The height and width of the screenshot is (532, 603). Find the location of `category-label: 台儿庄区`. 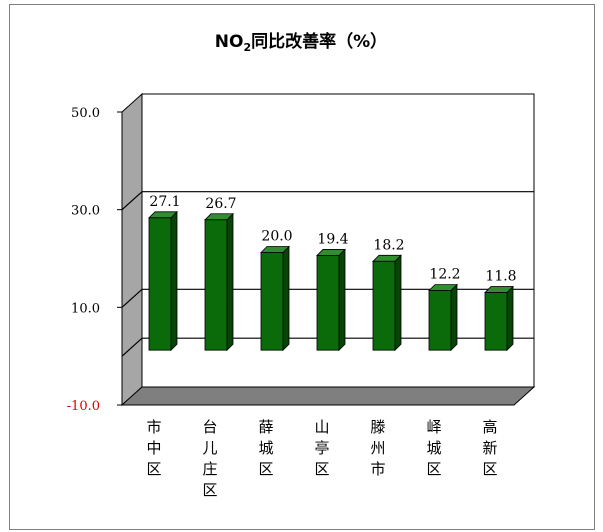

category-label: 台儿庄区 is located at coordinates (209, 458).